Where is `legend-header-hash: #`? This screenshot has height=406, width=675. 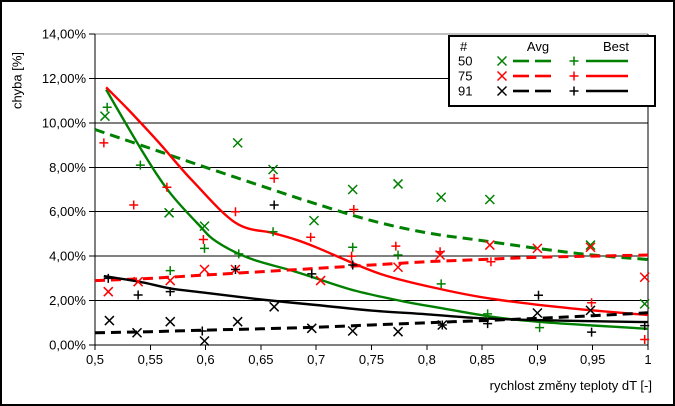
legend-header-hash: # is located at coordinates (464, 46).